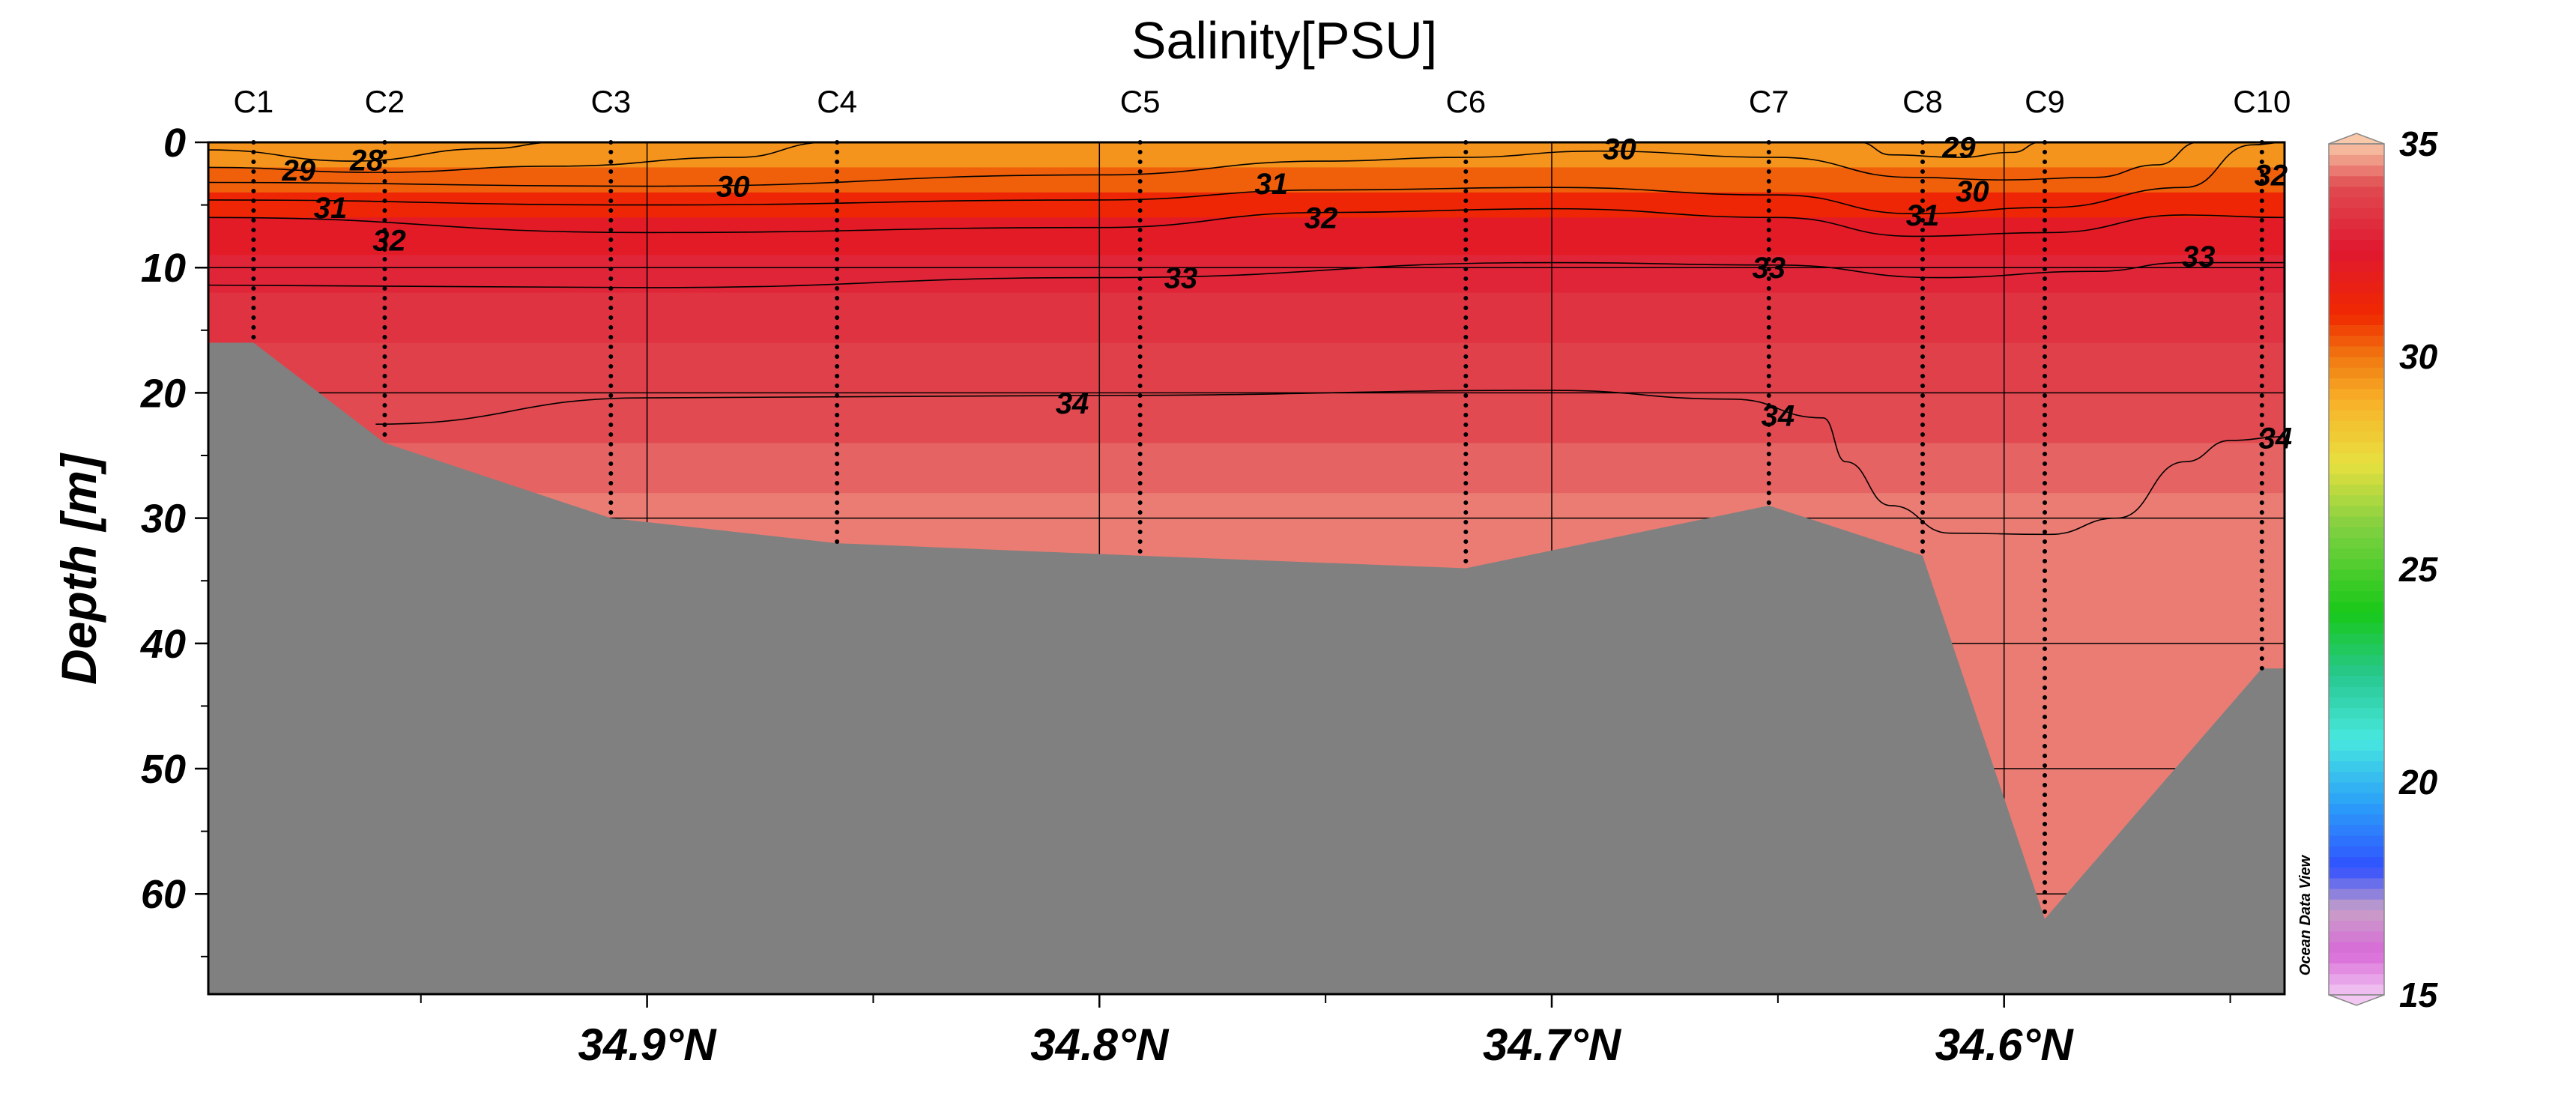 The width and height of the screenshot is (2576, 1108). What do you see at coordinates (2356, 1000) in the screenshot?
I see `colorbar-bottom-cap` at bounding box center [2356, 1000].